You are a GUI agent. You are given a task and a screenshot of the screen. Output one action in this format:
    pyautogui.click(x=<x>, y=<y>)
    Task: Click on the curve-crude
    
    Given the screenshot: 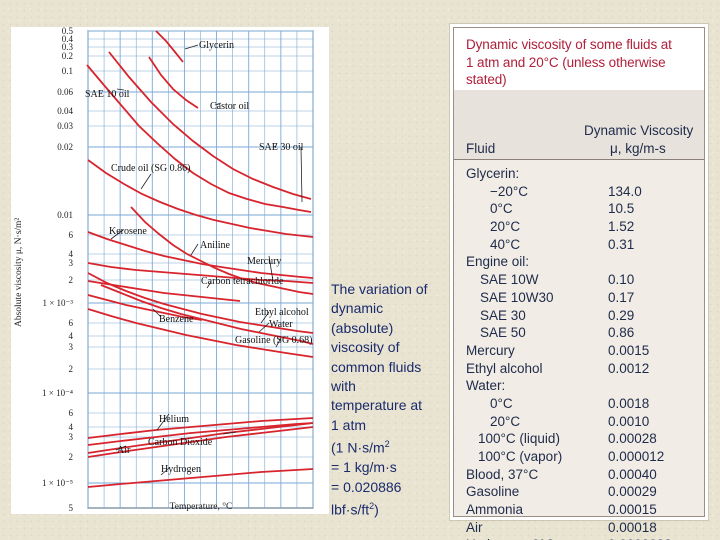 What is the action you would take?
    pyautogui.click(x=200, y=198)
    